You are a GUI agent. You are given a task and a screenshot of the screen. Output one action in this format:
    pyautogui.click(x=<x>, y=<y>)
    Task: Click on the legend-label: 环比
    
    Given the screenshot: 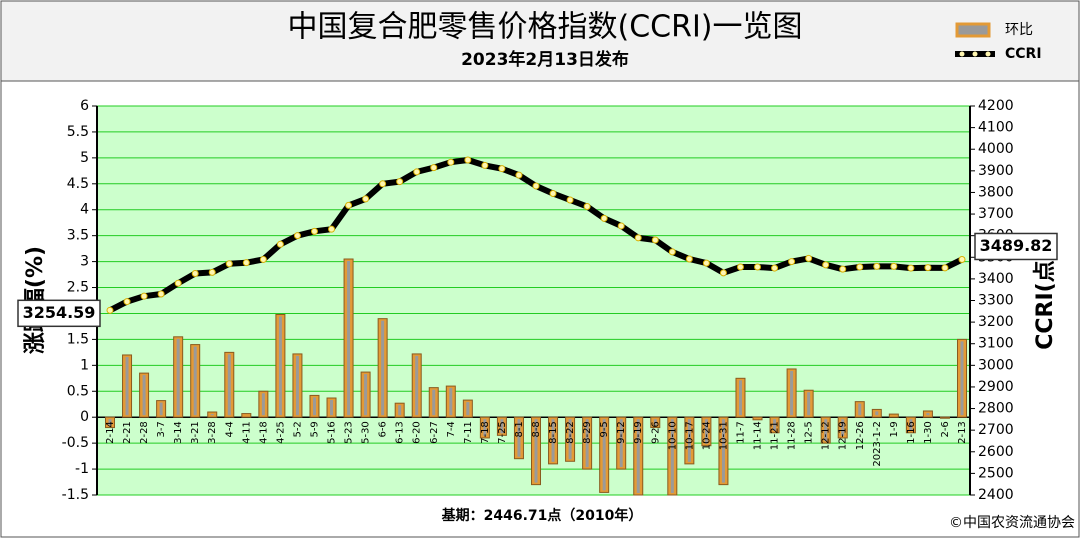 What is the action you would take?
    pyautogui.click(x=1019, y=30)
    